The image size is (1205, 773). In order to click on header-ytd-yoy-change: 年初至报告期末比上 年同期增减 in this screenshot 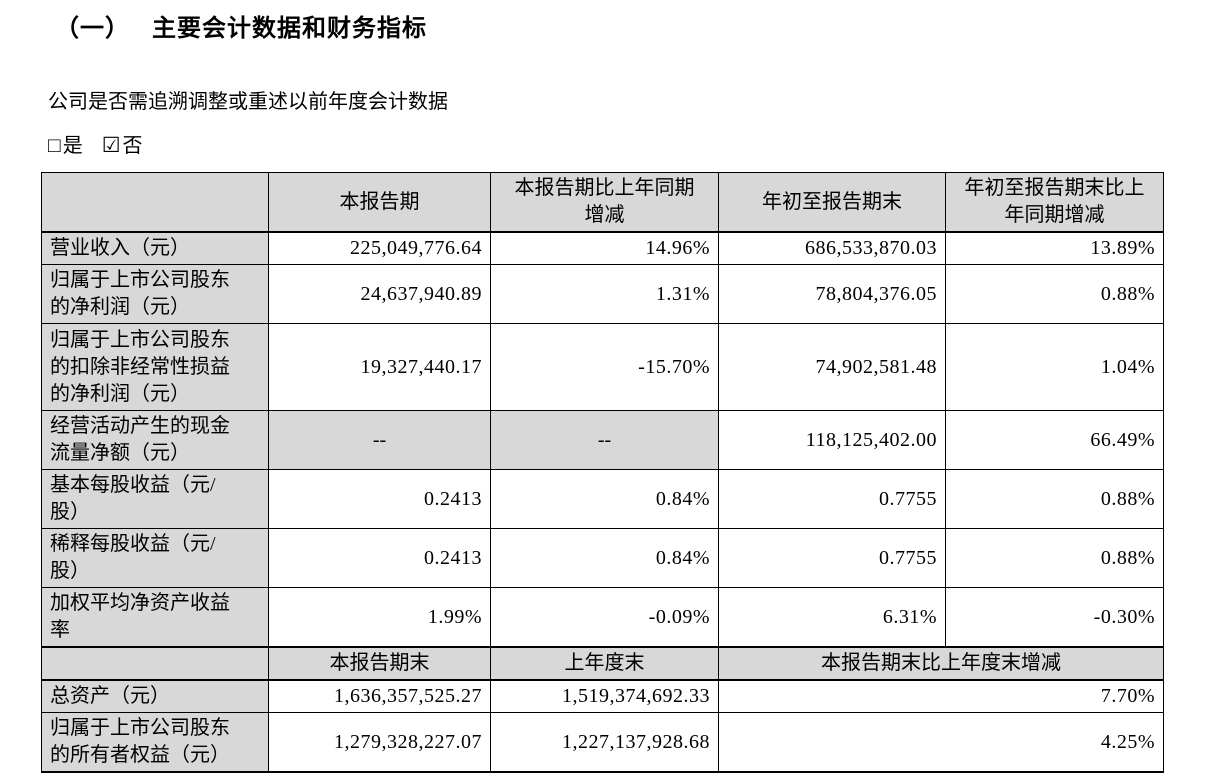, I will do `click(1054, 202)`.